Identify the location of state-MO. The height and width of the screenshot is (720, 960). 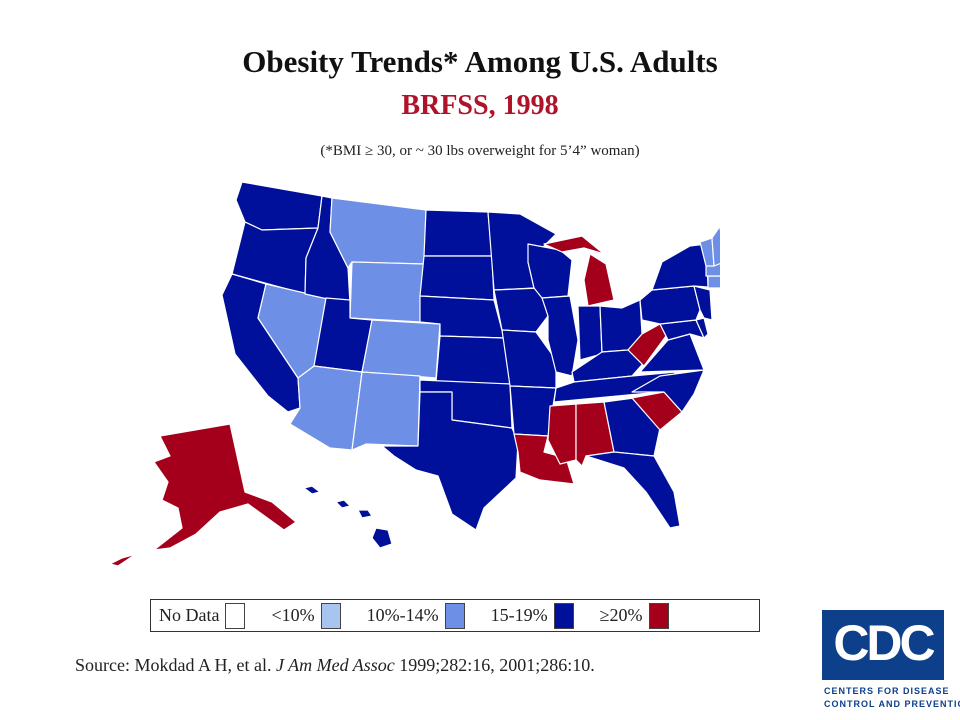
(529, 359).